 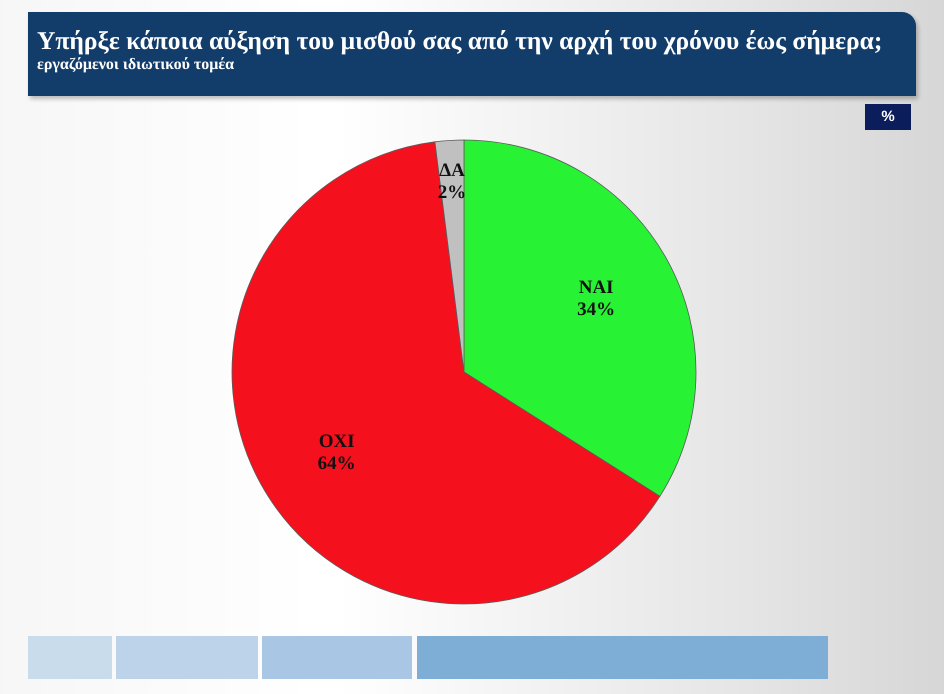 What do you see at coordinates (135, 65) in the screenshot?
I see `chart-subtitle: εργαζόμενοι ιδιωτικού τομέα` at bounding box center [135, 65].